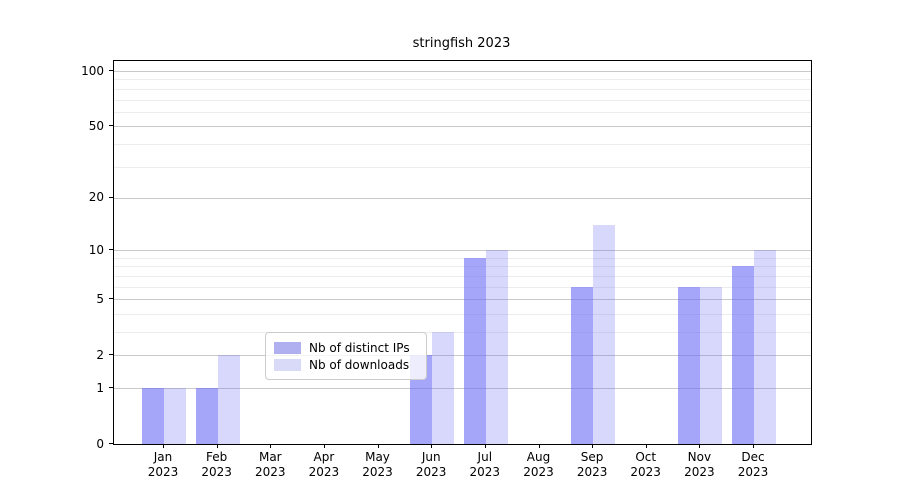 The width and height of the screenshot is (900, 500). Describe the element at coordinates (431, 464) in the screenshot. I see `x-tick-label: Jun 2023` at that location.